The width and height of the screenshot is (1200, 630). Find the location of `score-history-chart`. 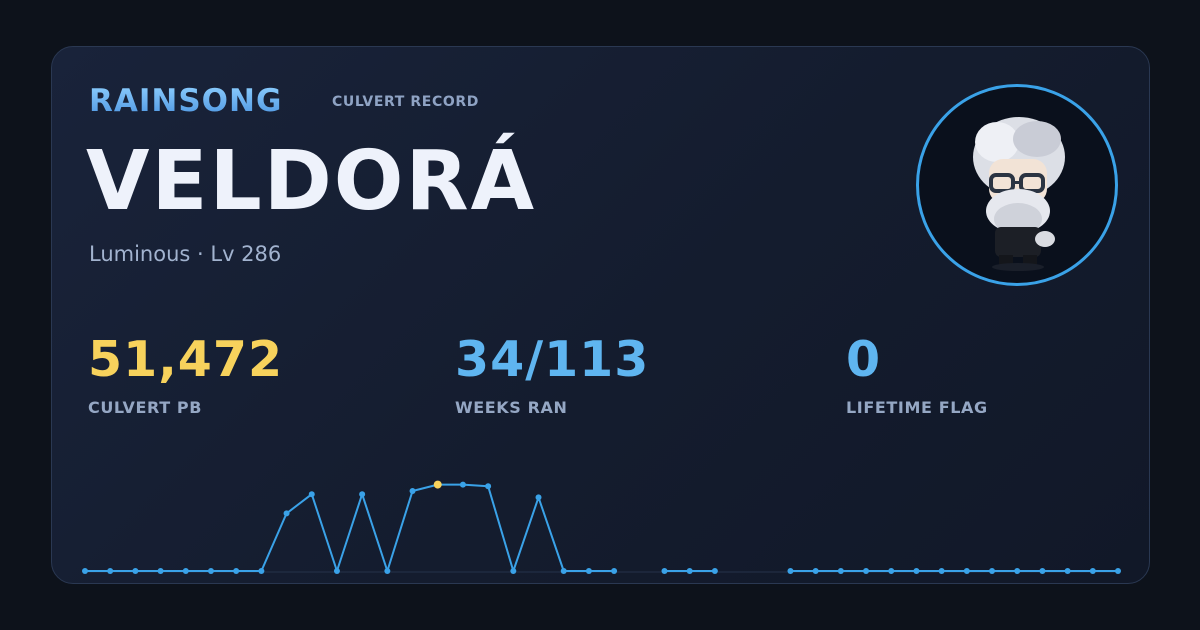

score-history-chart is located at coordinates (601, 527).